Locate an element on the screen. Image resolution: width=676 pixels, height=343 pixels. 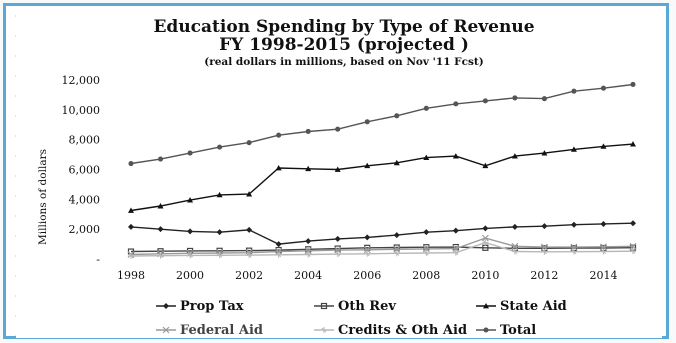
x-tick-label: 2008 is located at coordinates (426, 275).